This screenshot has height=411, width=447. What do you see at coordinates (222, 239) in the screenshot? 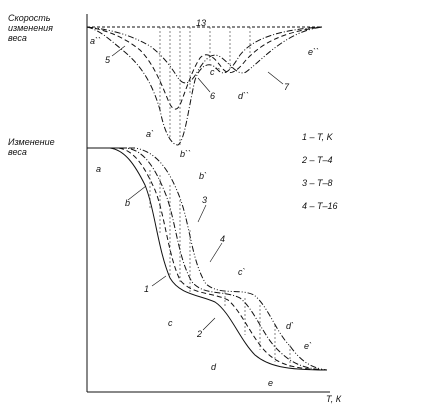
I see `curve-label: 4` at bounding box center [222, 239].